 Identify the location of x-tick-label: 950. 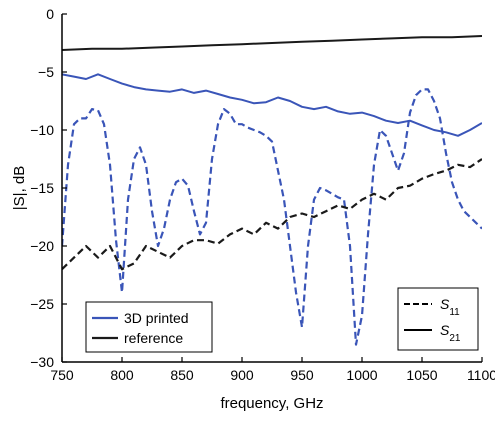
(302, 375).